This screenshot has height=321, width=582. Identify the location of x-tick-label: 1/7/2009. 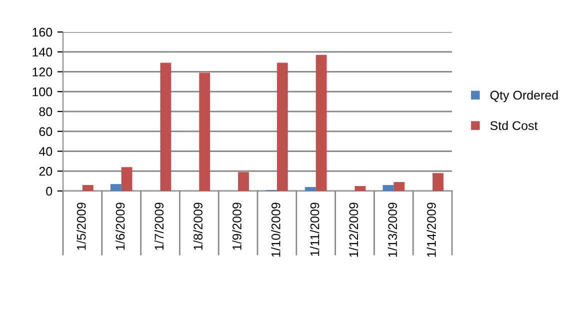
(159, 226).